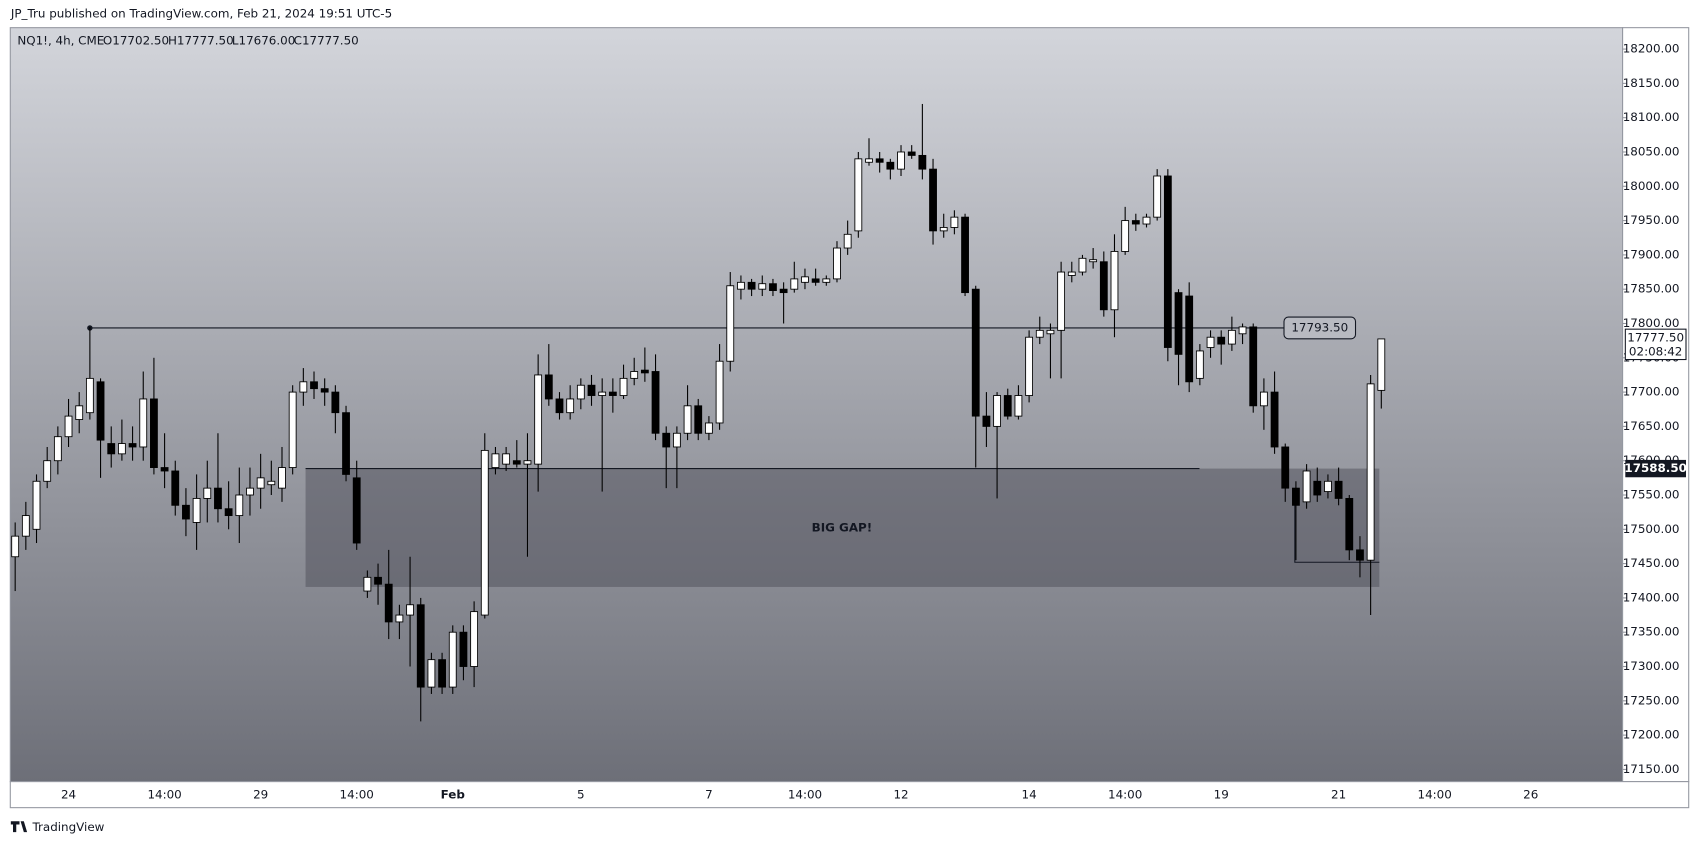  Describe the element at coordinates (1651, 529) in the screenshot. I see `y-tick-label: 17500.00` at that location.